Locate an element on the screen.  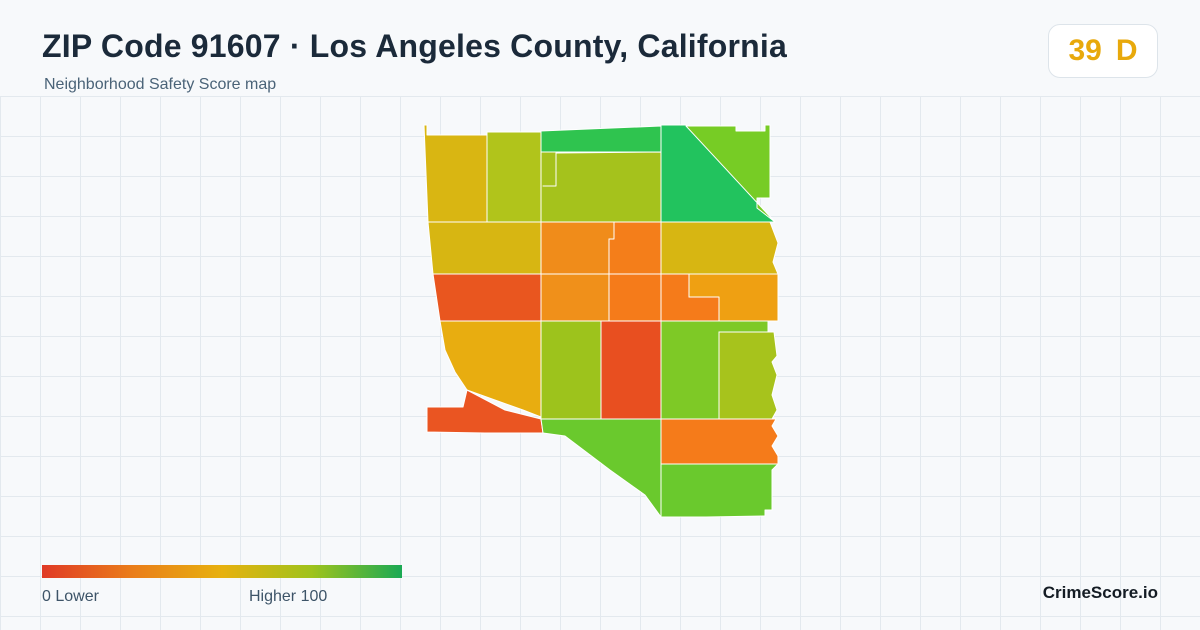
map-cell-c-row2a is located at coordinates (577, 248).